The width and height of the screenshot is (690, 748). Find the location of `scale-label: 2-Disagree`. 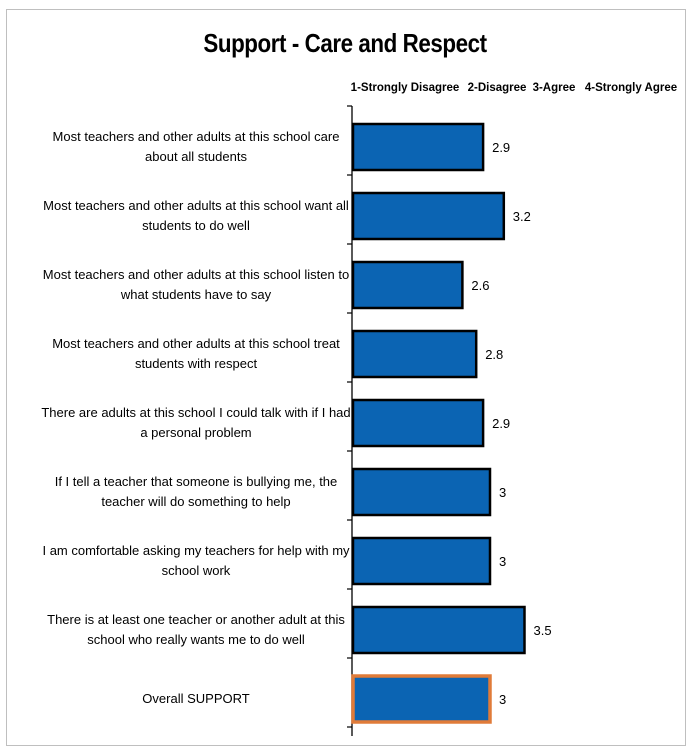

scale-label: 2-Disagree is located at coordinates (497, 88).